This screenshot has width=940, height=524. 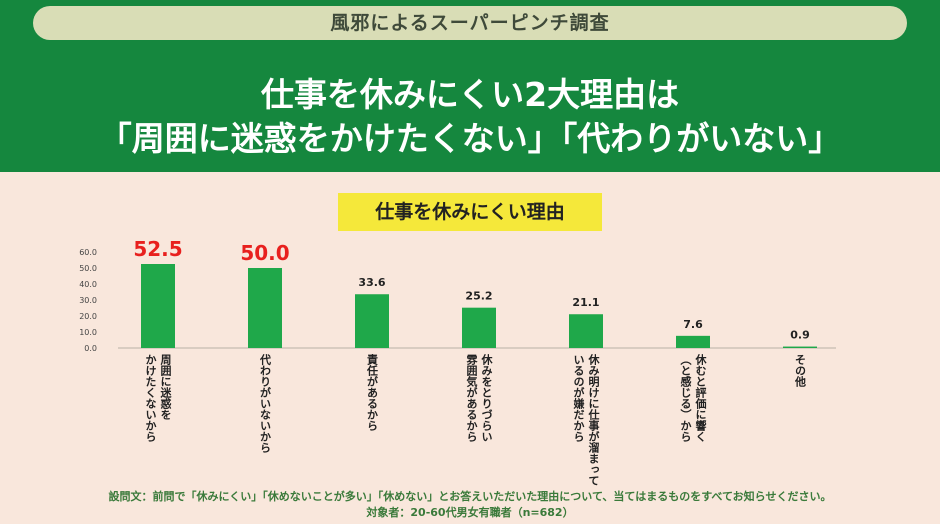 What do you see at coordinates (470, 138) in the screenshot?
I see `headline-line-2: 「周囲に迷惑をかけたくない」「代わりがいない」` at bounding box center [470, 138].